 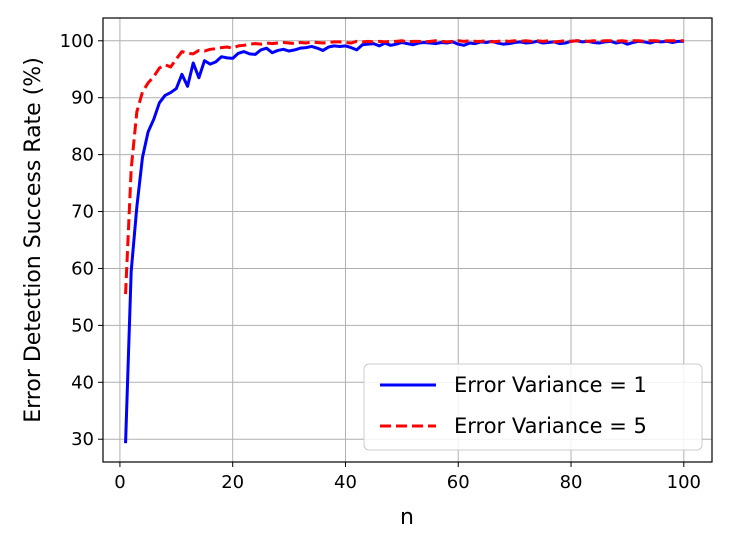 What do you see at coordinates (571, 482) in the screenshot?
I see `x-tick-label: 80` at bounding box center [571, 482].